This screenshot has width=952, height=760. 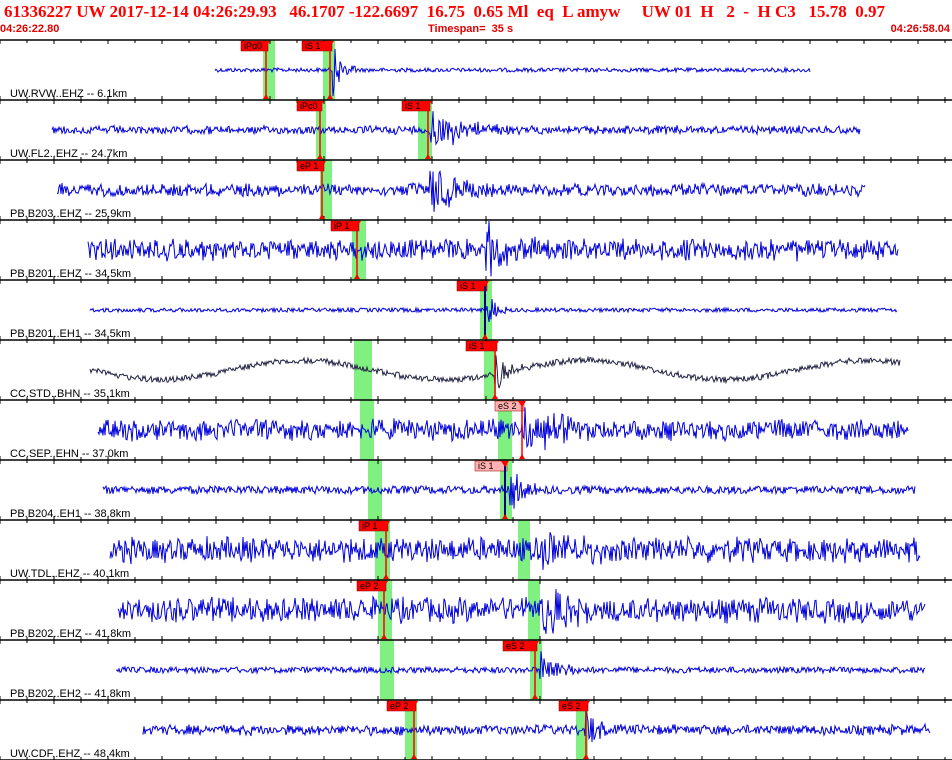 I want to click on channel-label: CC.STD..BHN -- 35.1km, so click(x=70, y=394).